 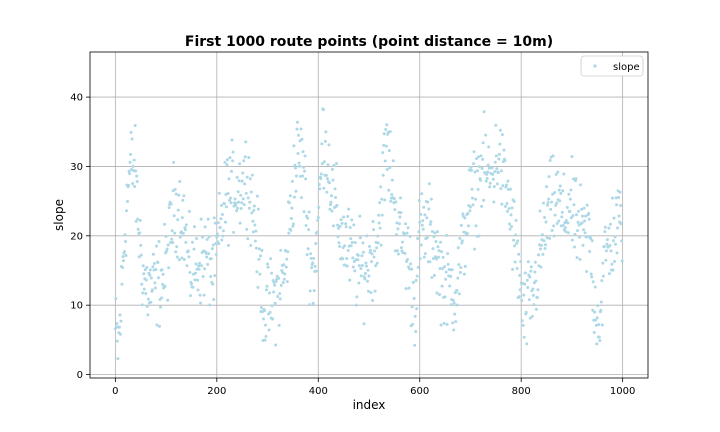 I want to click on legend-box, so click(x=612, y=66).